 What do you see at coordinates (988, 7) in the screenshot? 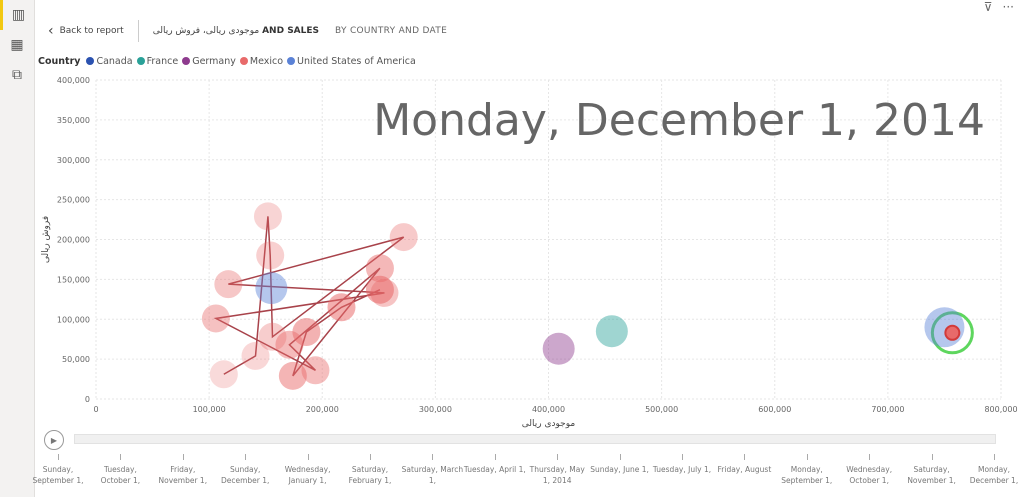
I see `filter-icon: ⊽` at bounding box center [988, 7].